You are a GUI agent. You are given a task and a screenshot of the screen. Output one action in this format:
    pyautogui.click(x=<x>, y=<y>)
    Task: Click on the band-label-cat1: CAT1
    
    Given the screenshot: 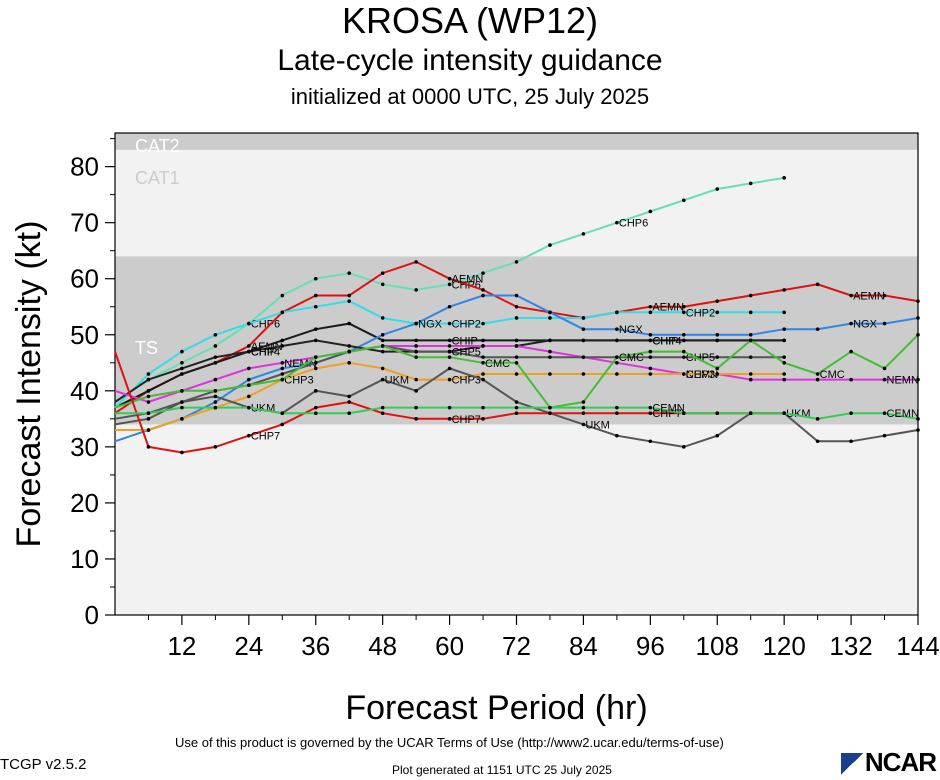 What is the action you would take?
    pyautogui.click(x=157, y=178)
    